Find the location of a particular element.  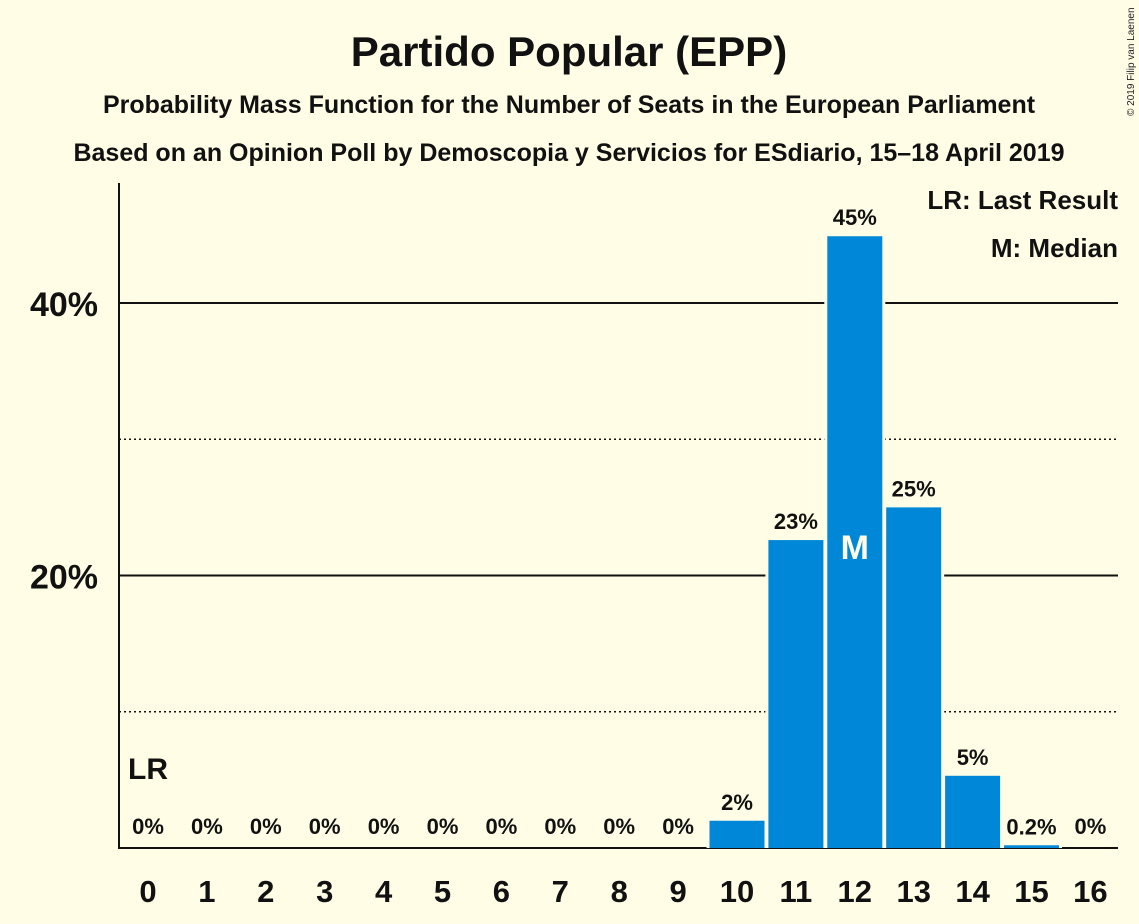

x-tick-label: 0 is located at coordinates (147, 891).